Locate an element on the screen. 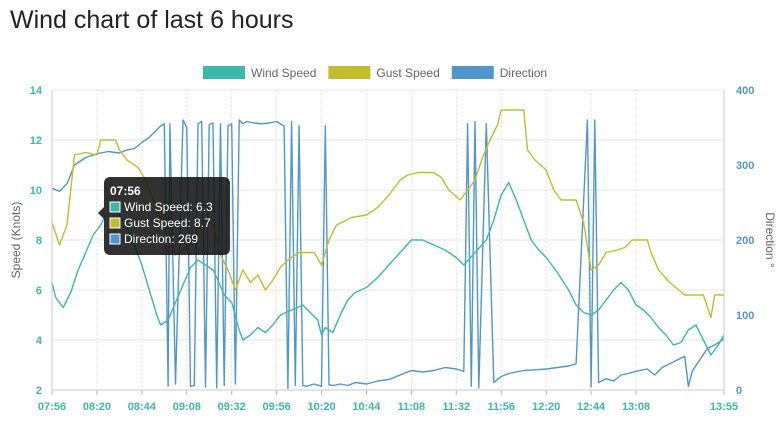 Image resolution: width=779 pixels, height=426 pixels. y-right-tick-label: 200 is located at coordinates (745, 241).